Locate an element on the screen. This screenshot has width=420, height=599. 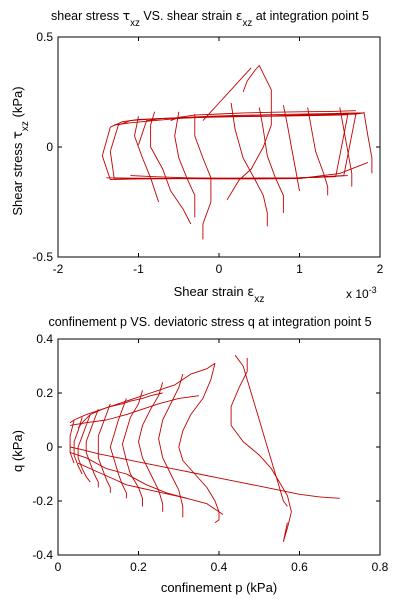
chart-title-part: shear stress is located at coordinates (87, 16).